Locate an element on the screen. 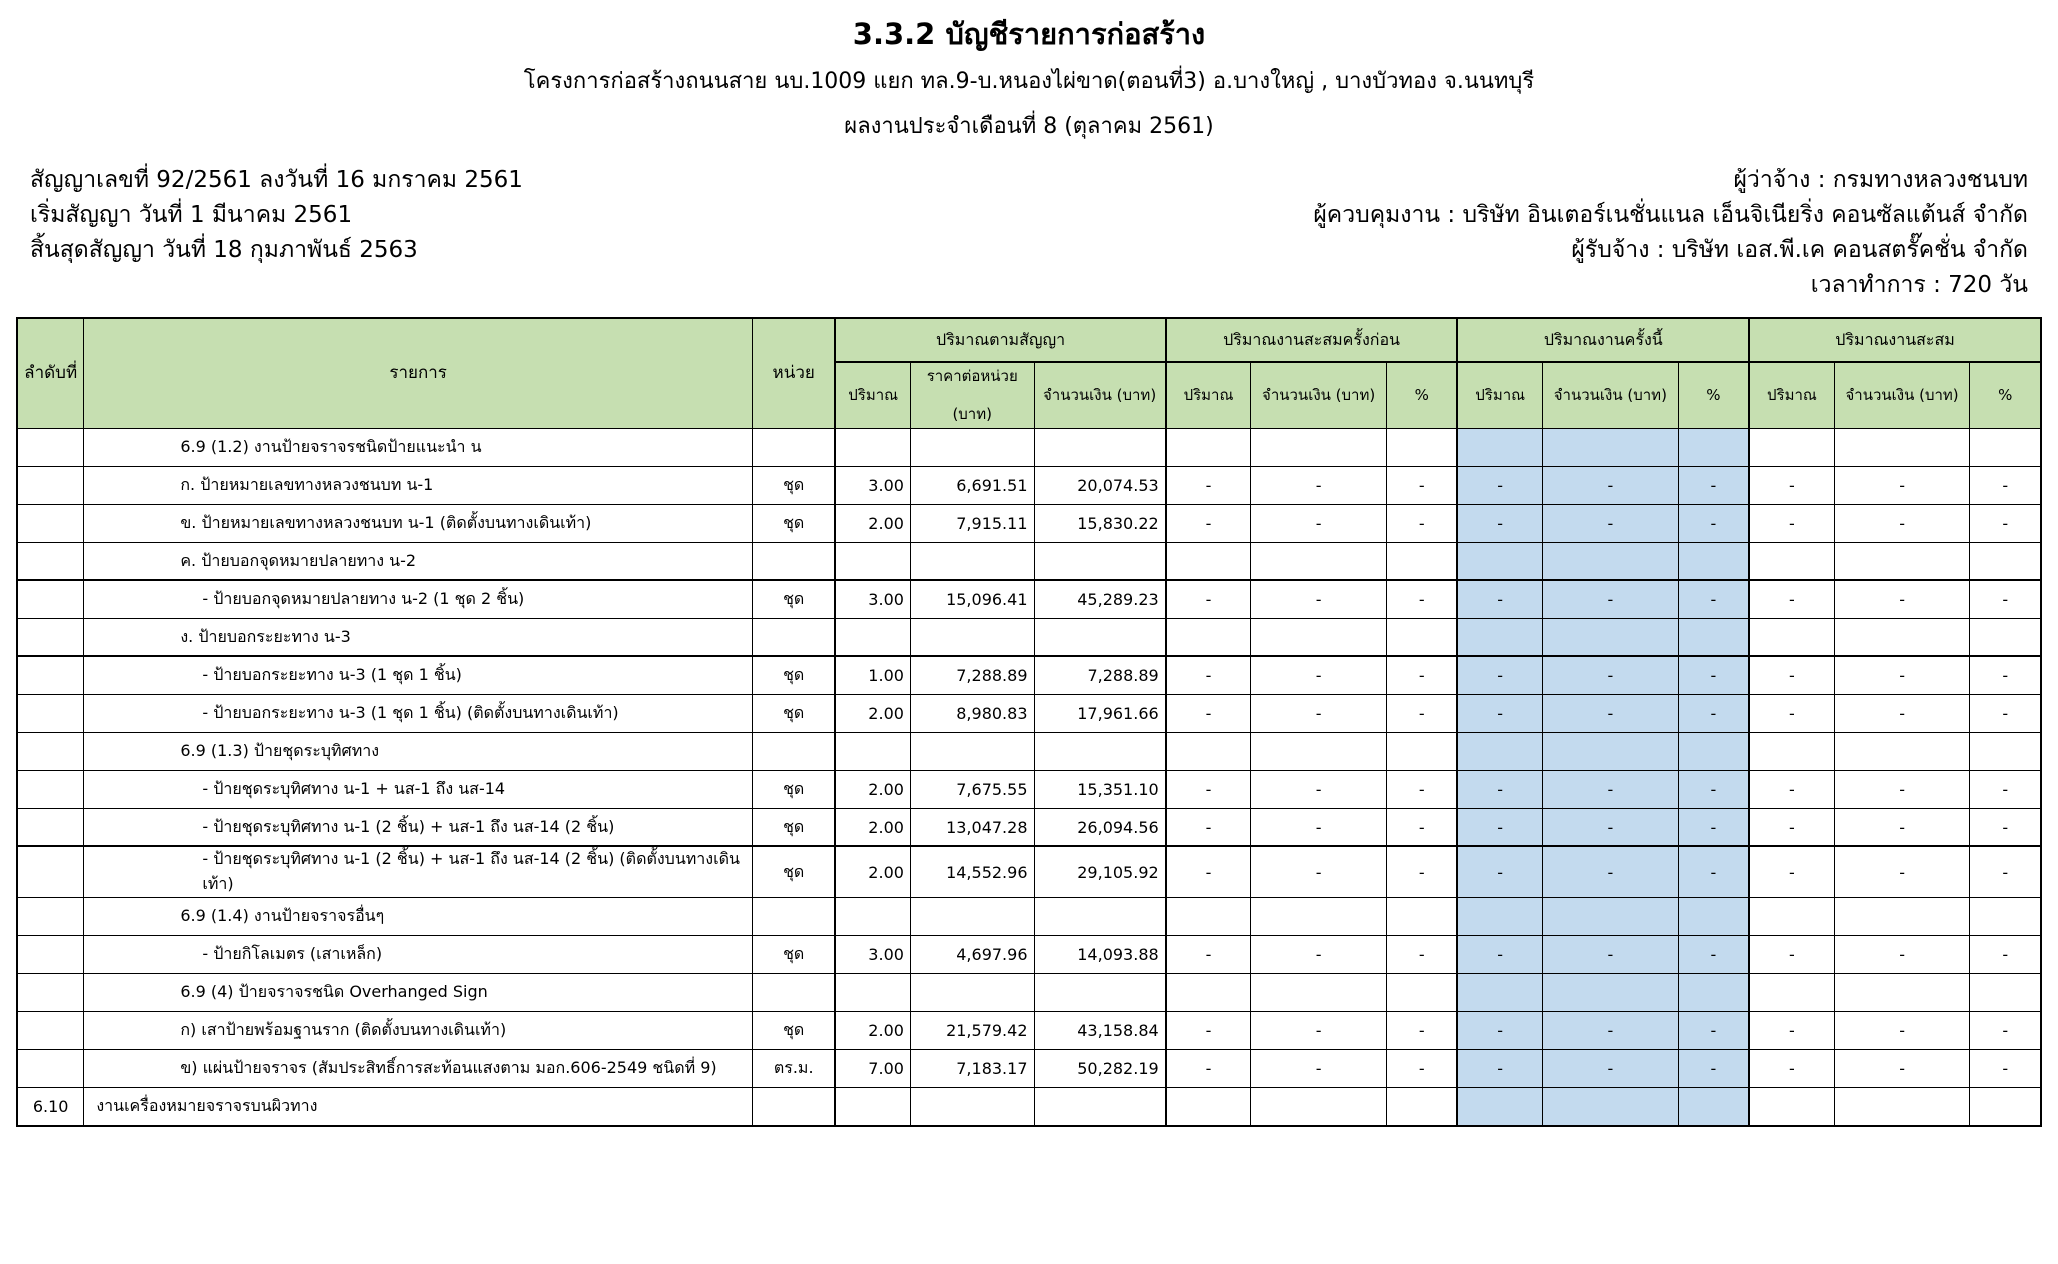 This screenshot has width=2058, height=1264. subcol-current-percent: % is located at coordinates (1714, 395).